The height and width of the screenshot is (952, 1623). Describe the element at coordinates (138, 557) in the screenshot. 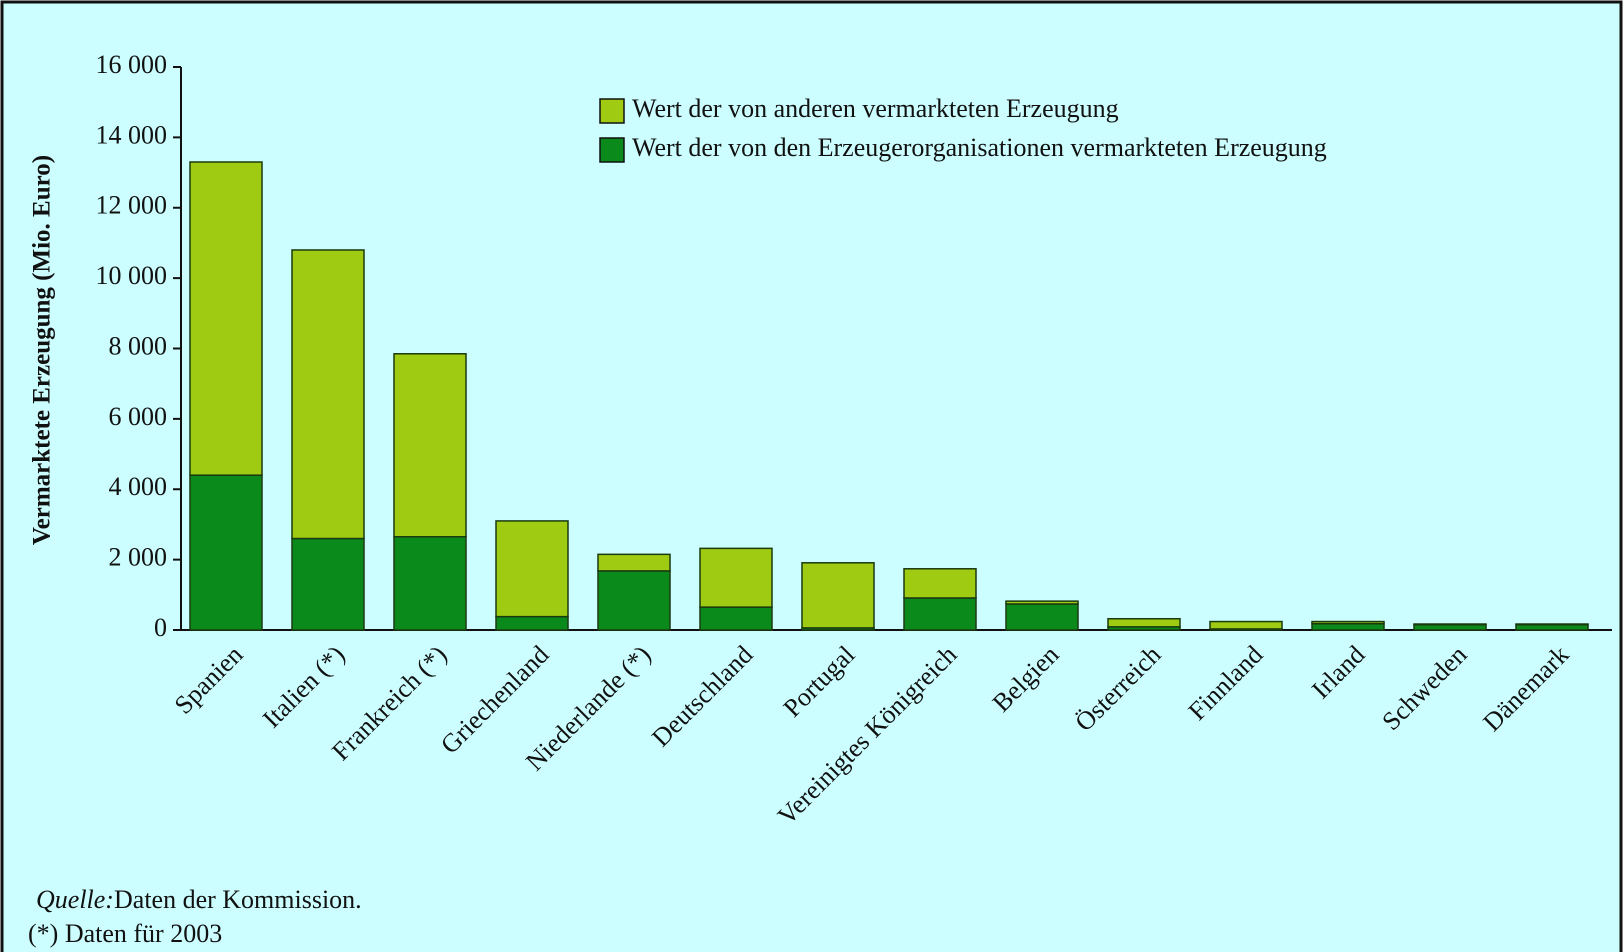

I see `y-tick-label: 2 000` at that location.